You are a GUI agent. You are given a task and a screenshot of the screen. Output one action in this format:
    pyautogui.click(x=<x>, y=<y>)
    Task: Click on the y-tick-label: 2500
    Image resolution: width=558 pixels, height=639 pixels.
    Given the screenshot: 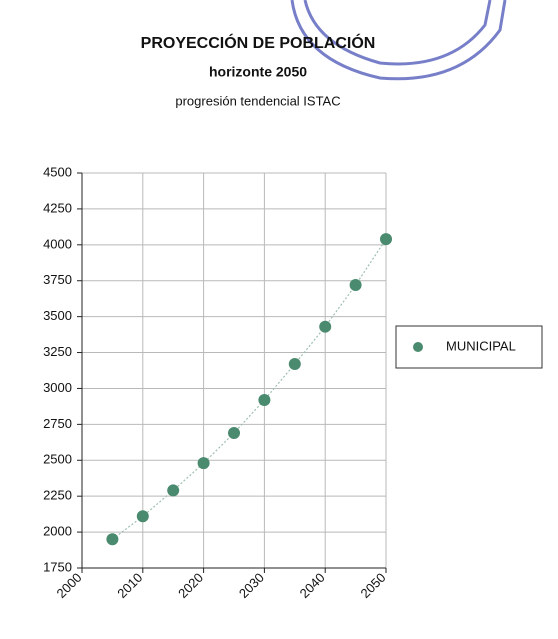 What is the action you would take?
    pyautogui.click(x=57, y=459)
    